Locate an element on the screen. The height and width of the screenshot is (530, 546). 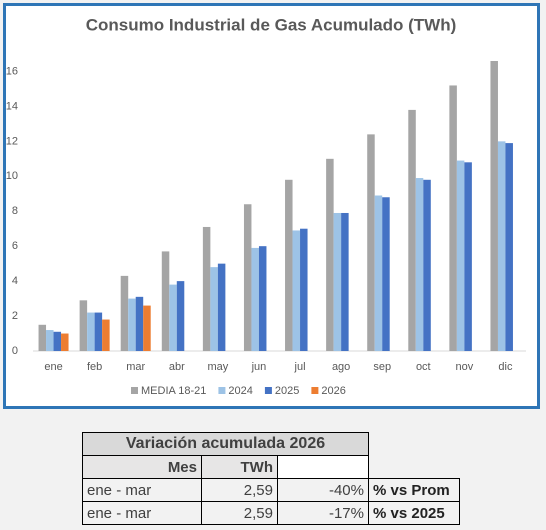
legend-label: 2024 is located at coordinates (240, 391).